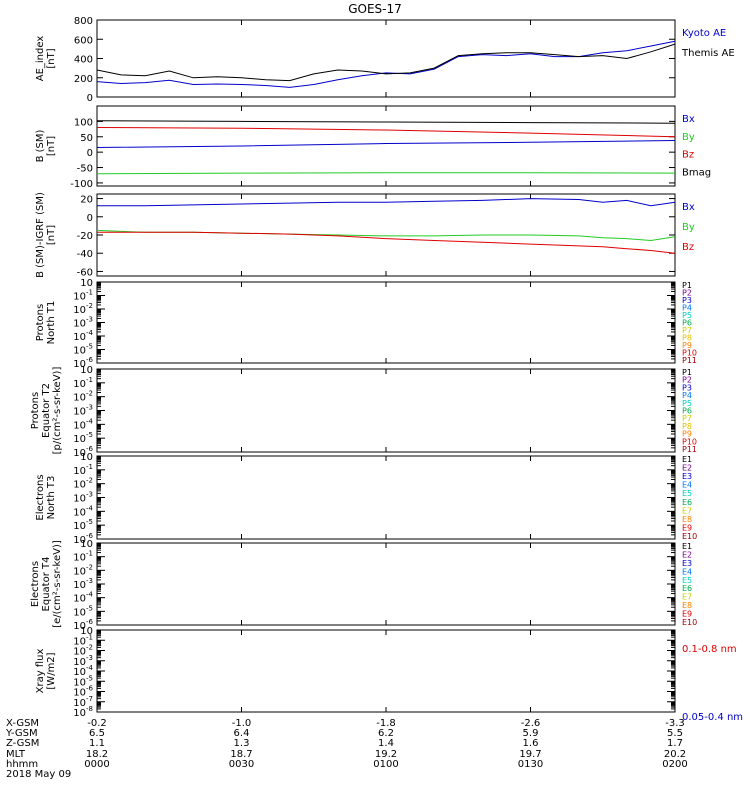 The width and height of the screenshot is (750, 805). I want to click on ytick-label-bsm: 50, so click(86, 138).